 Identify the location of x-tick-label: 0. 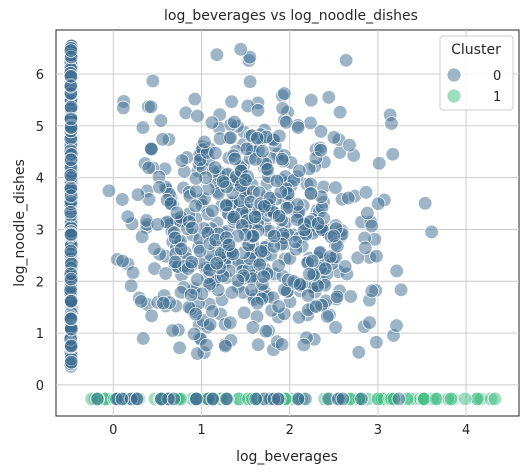
(113, 430).